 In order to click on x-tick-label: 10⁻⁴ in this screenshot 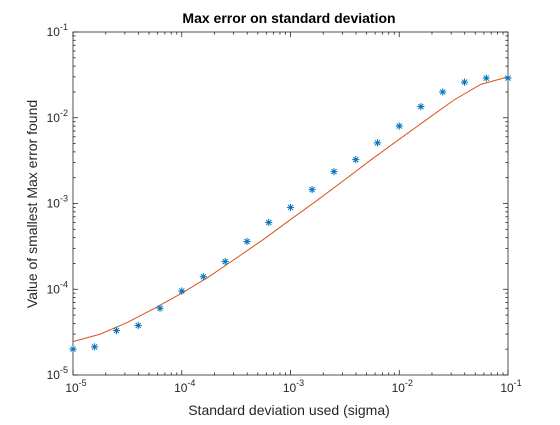, I will do `click(184, 386)`.